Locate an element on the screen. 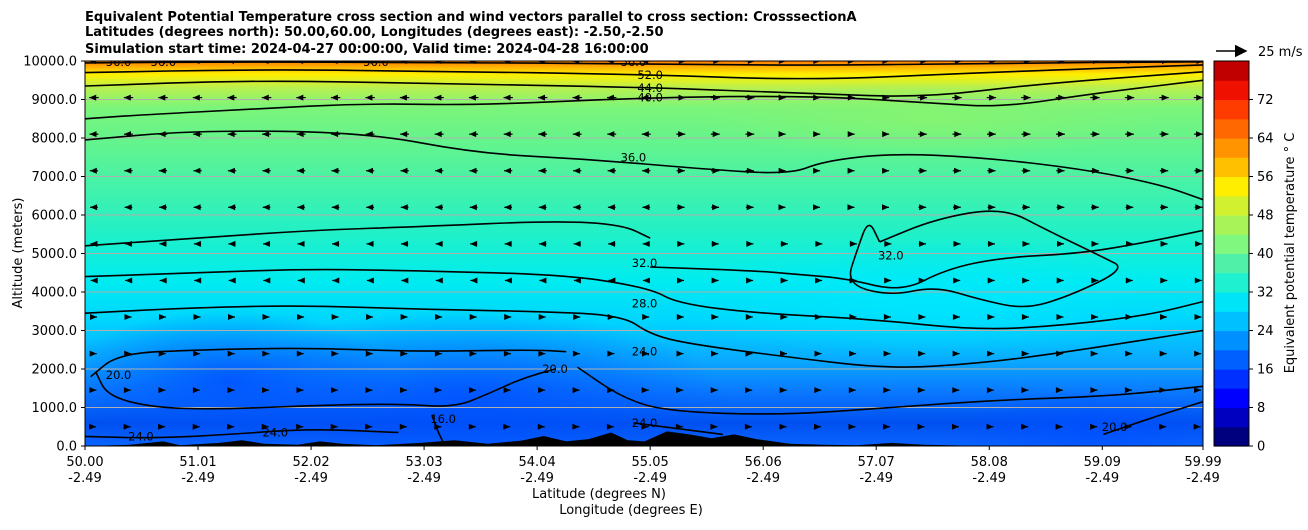 The image size is (1308, 530). contour-label: 56.0 is located at coordinates (119, 62).